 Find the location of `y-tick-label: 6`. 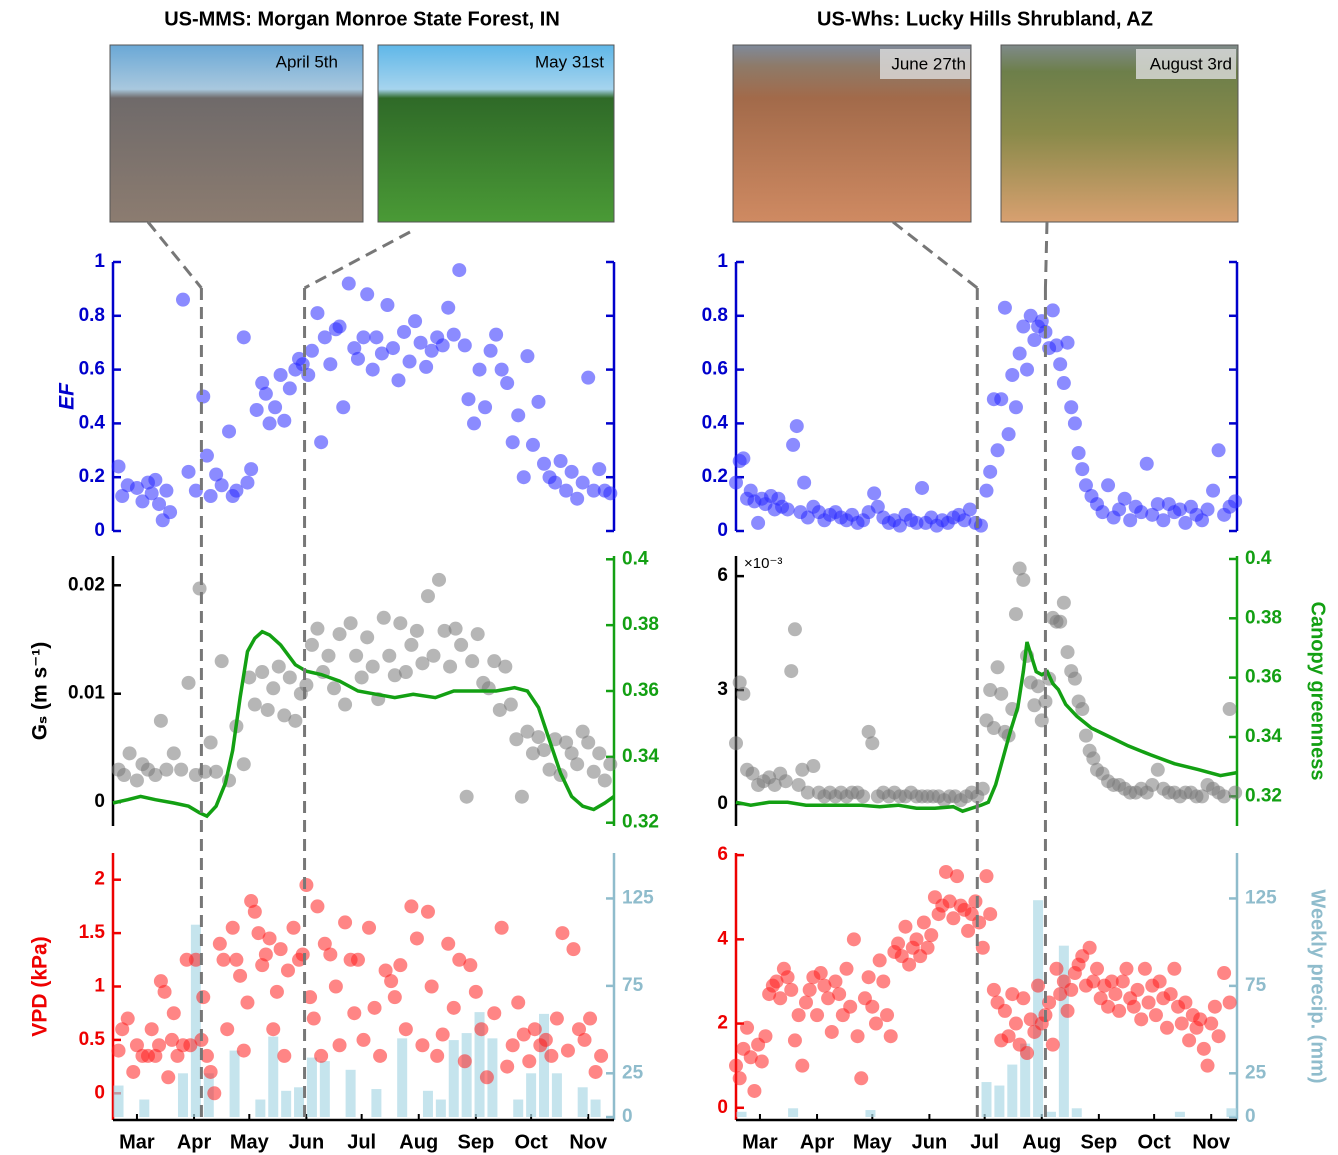

y-tick-label: 6 is located at coordinates (722, 575).